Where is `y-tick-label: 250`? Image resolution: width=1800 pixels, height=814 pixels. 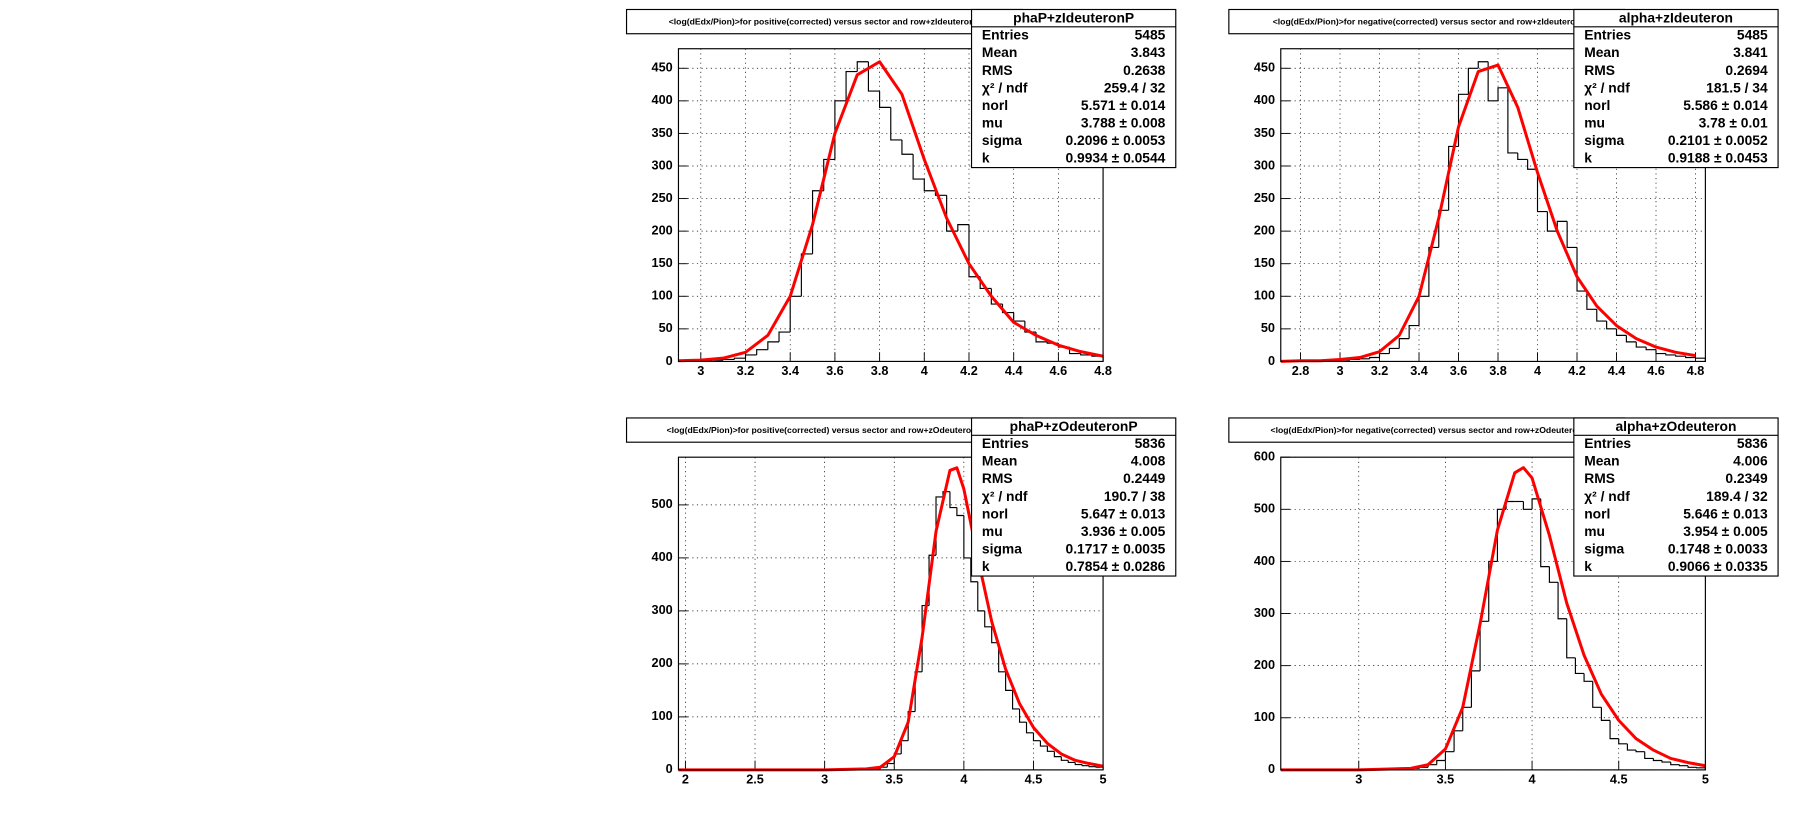
y-tick-label: 250 is located at coordinates (1264, 198).